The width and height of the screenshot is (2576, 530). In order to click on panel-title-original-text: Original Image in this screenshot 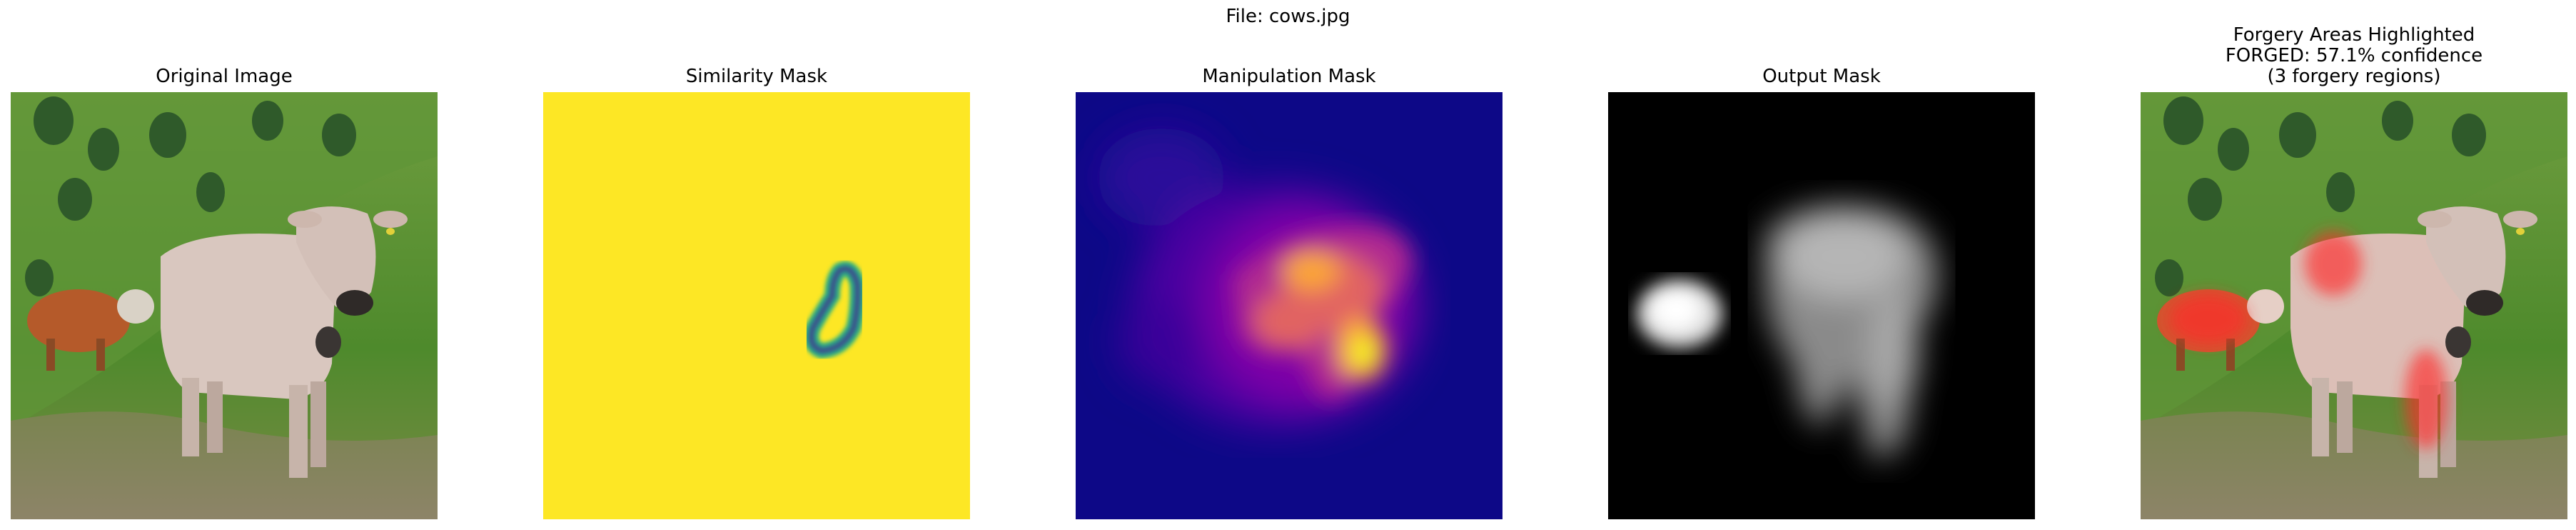, I will do `click(224, 76)`.